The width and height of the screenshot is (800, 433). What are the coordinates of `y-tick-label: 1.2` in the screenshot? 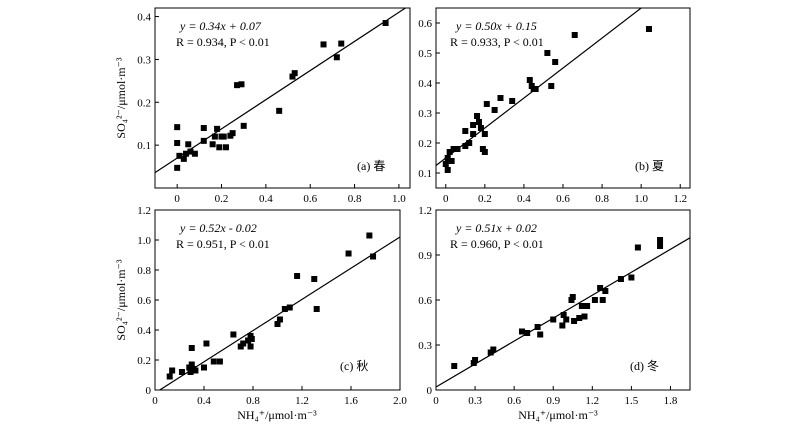 It's located at (144, 211).